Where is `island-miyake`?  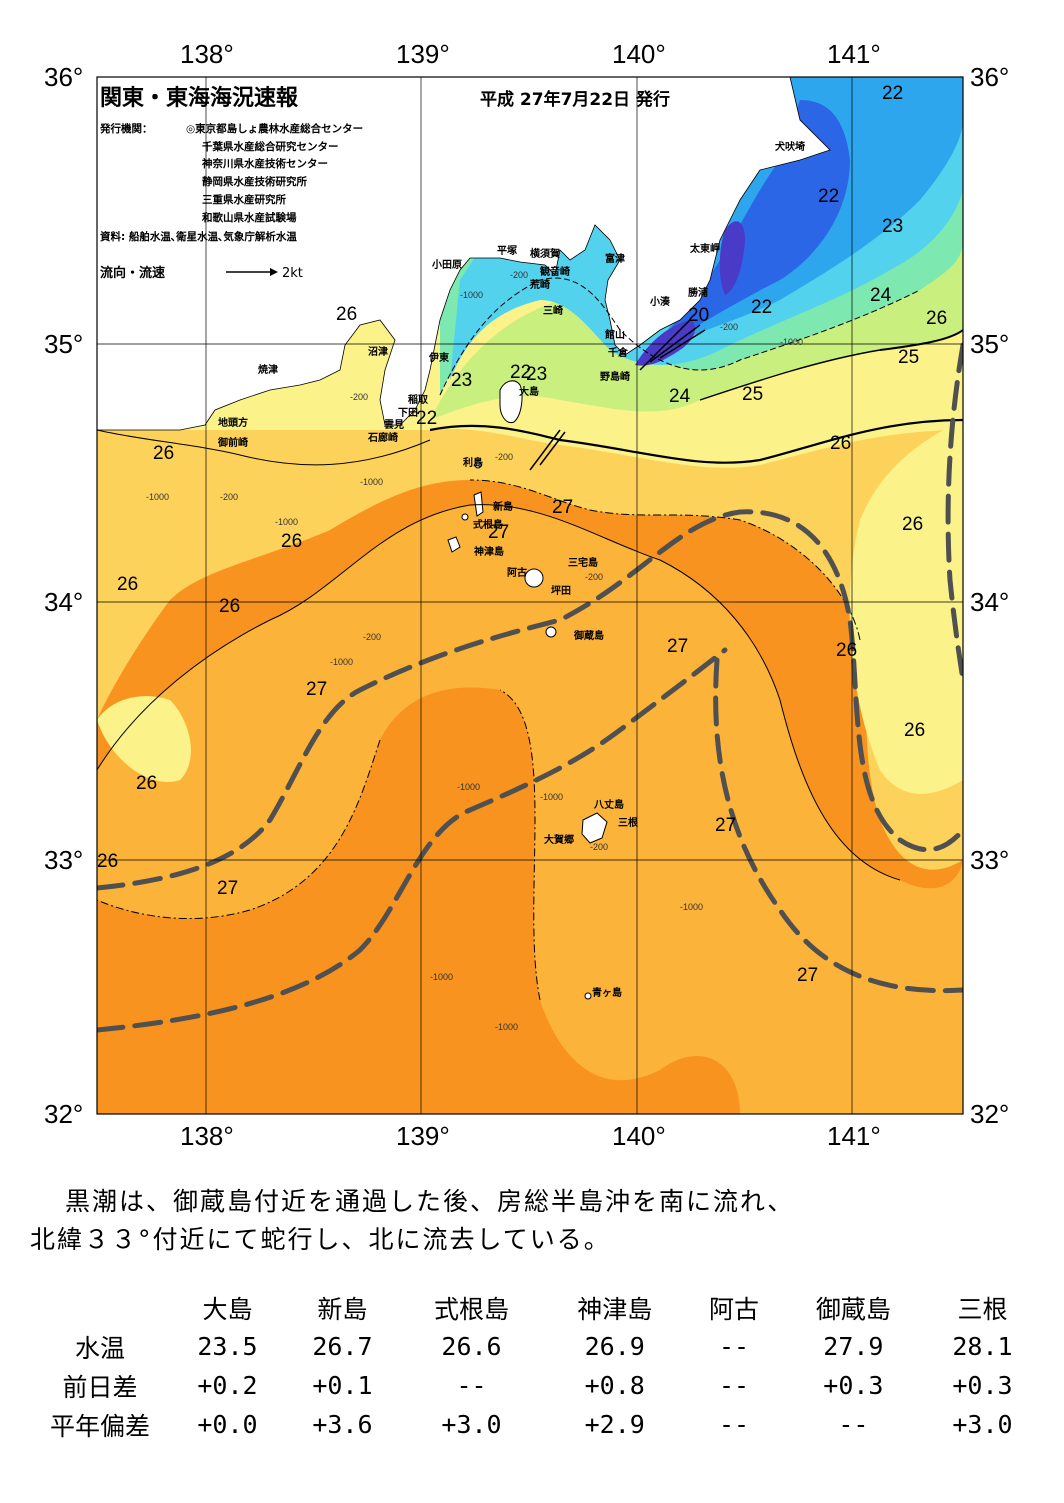
island-miyake is located at coordinates (534, 578).